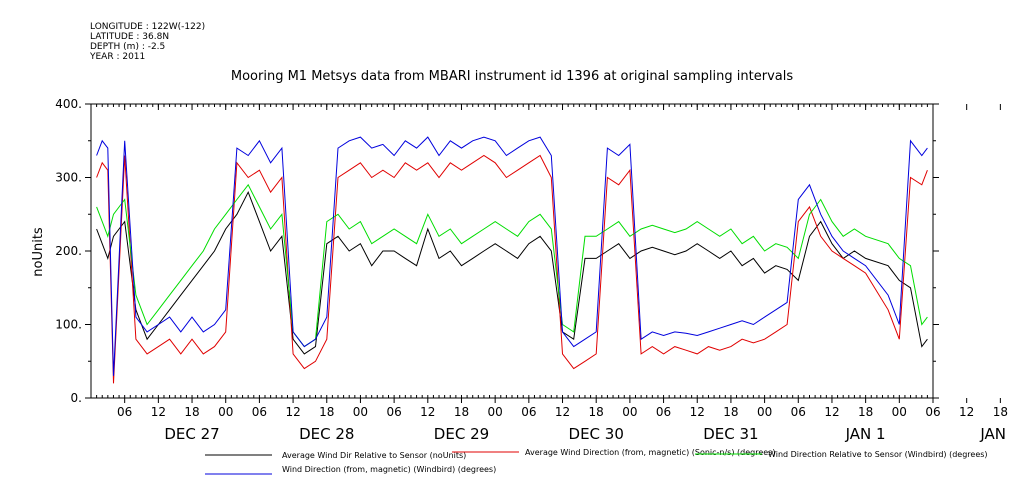 The image size is (1009, 504). Describe the element at coordinates (68, 104) in the screenshot. I see `y-tick-label: 400.` at that location.